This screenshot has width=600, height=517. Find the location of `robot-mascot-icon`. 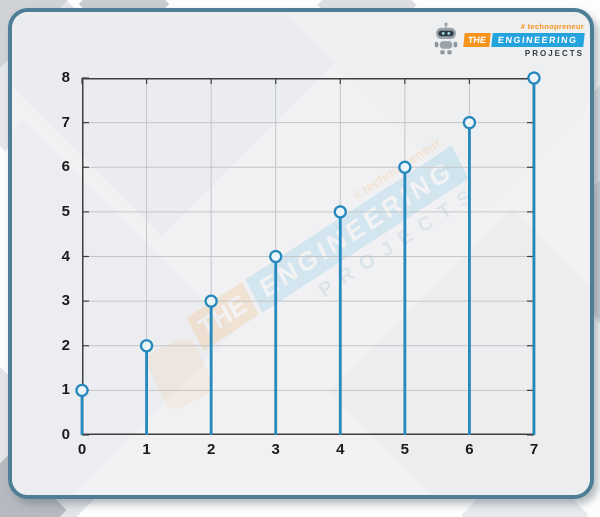

robot-mascot-icon is located at coordinates (446, 38).